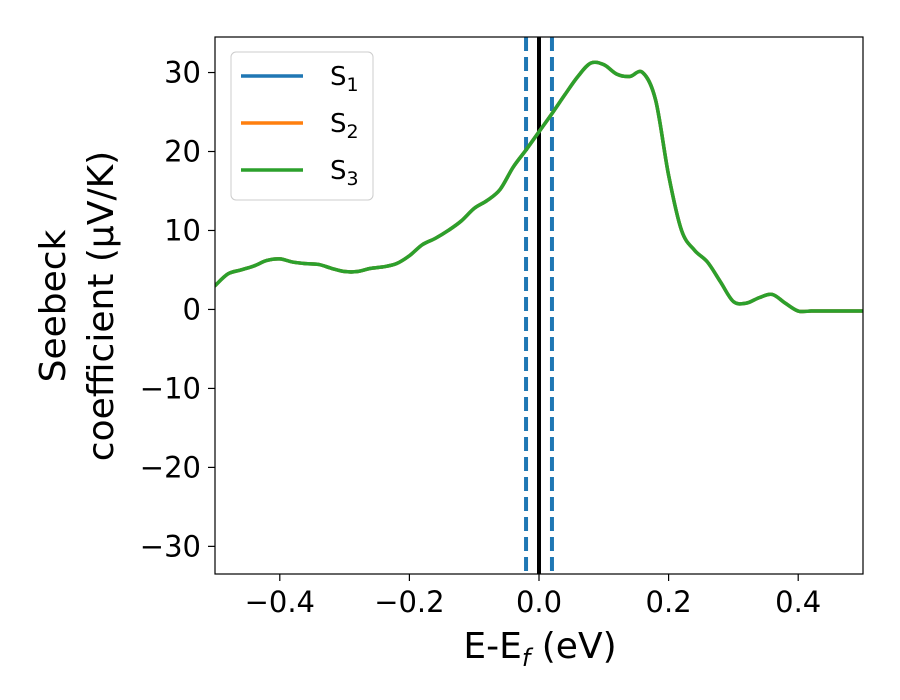 The width and height of the screenshot is (900, 700). I want to click on x-tick-label: 0.0, so click(539, 602).